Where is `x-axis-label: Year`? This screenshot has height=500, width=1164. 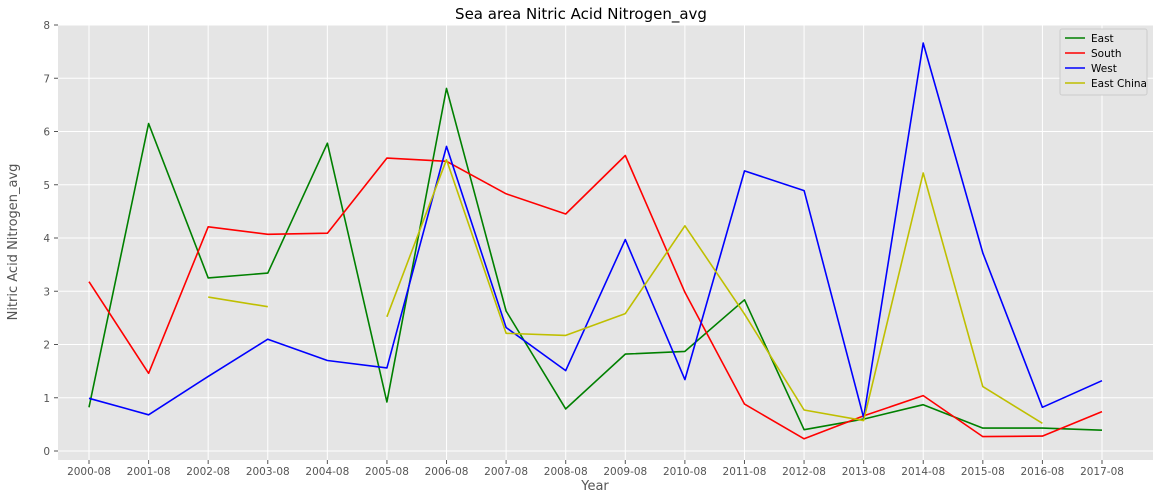
x-axis-label: Year is located at coordinates (594, 486).